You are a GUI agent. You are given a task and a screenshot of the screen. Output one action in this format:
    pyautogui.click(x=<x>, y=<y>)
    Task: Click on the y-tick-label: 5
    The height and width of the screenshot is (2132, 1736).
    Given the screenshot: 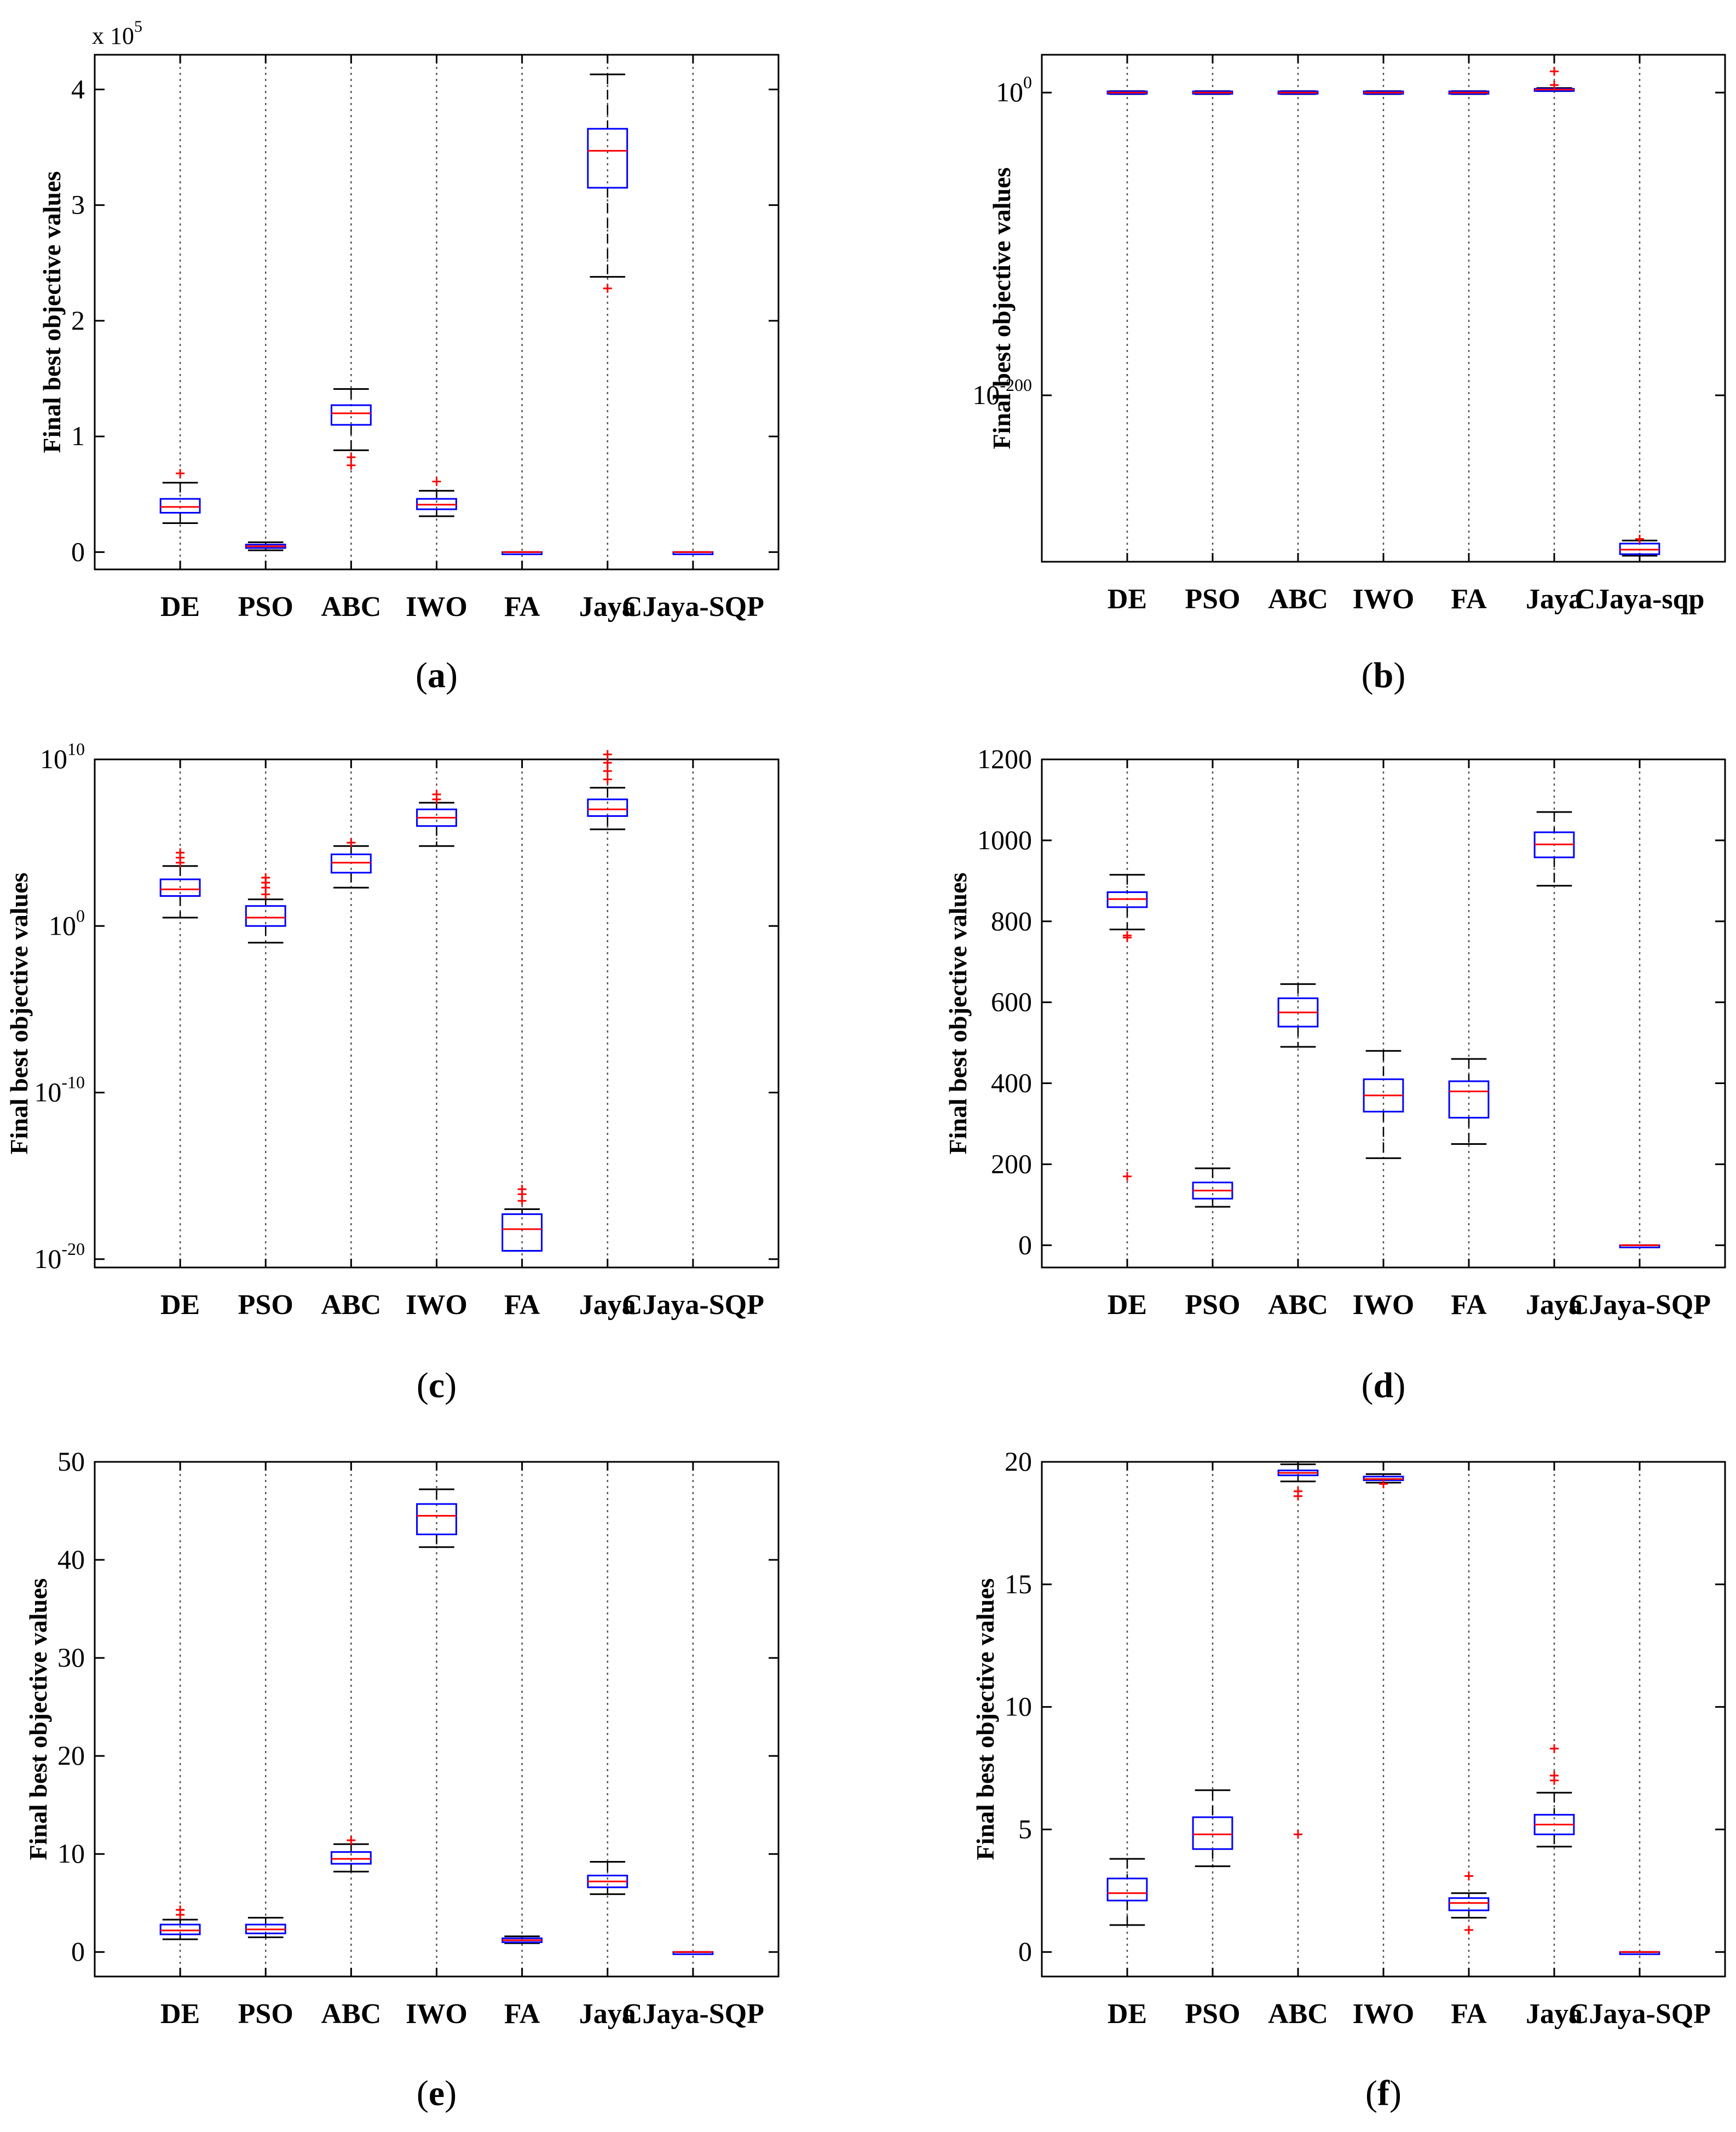 What is the action you would take?
    pyautogui.click(x=1025, y=1828)
    